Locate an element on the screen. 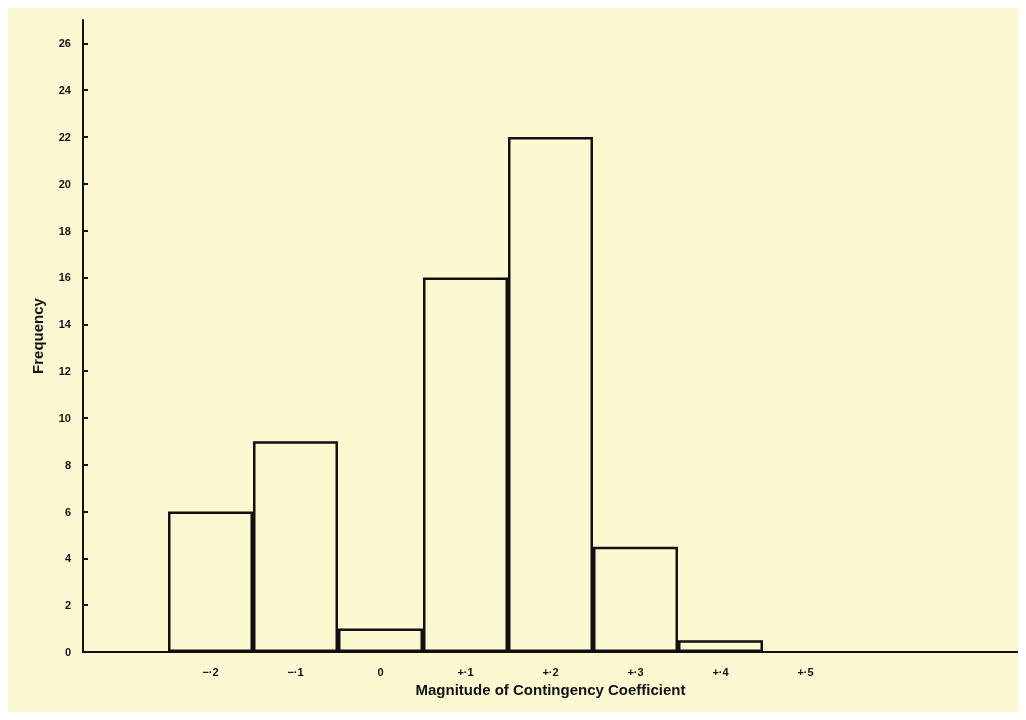  y-tick-label: 4 is located at coordinates (68, 558).